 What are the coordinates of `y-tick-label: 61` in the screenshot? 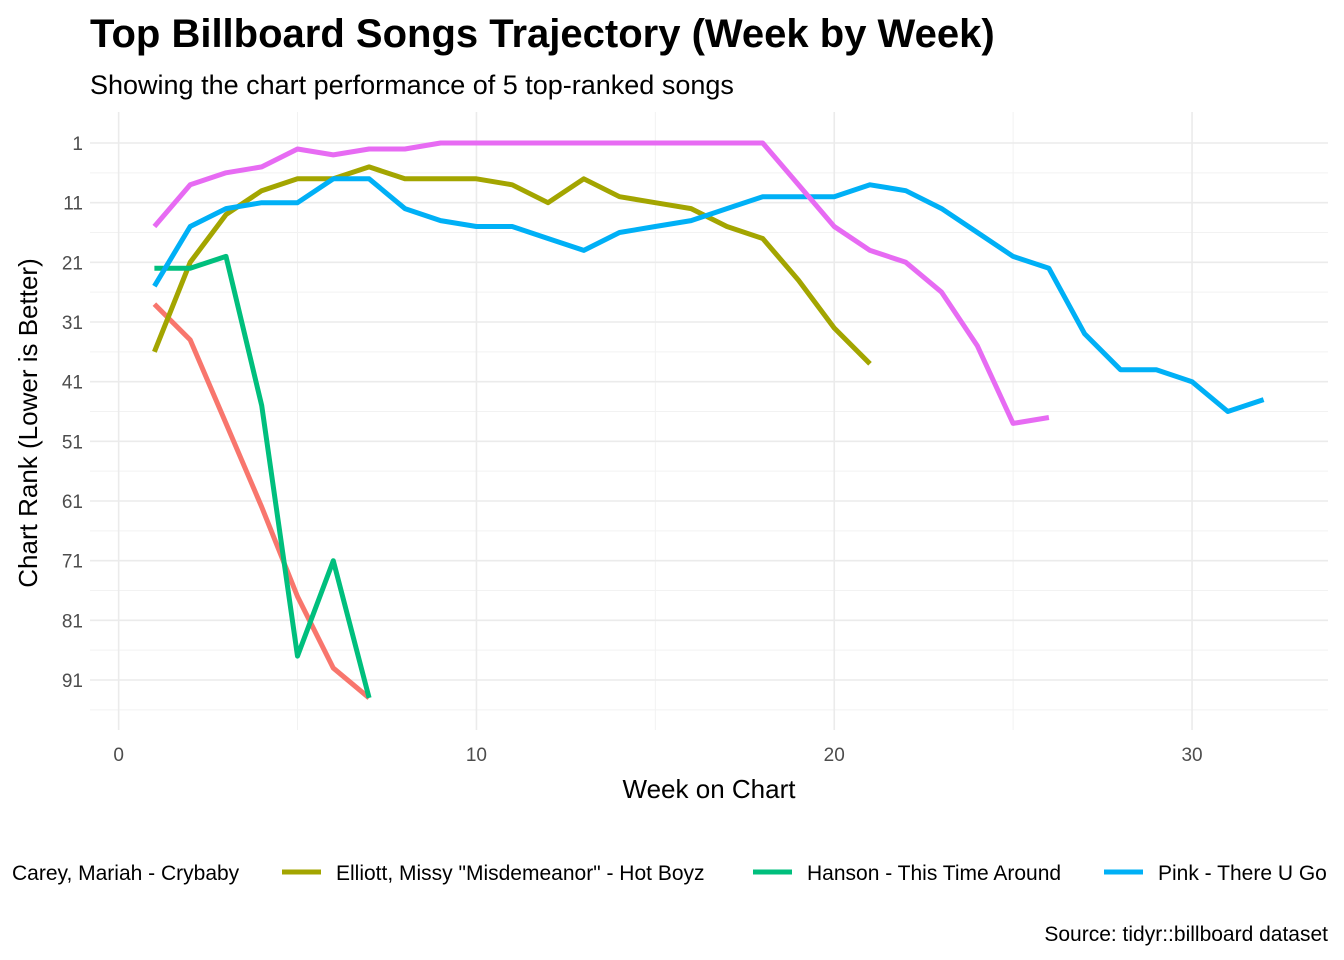 It's located at (72, 502).